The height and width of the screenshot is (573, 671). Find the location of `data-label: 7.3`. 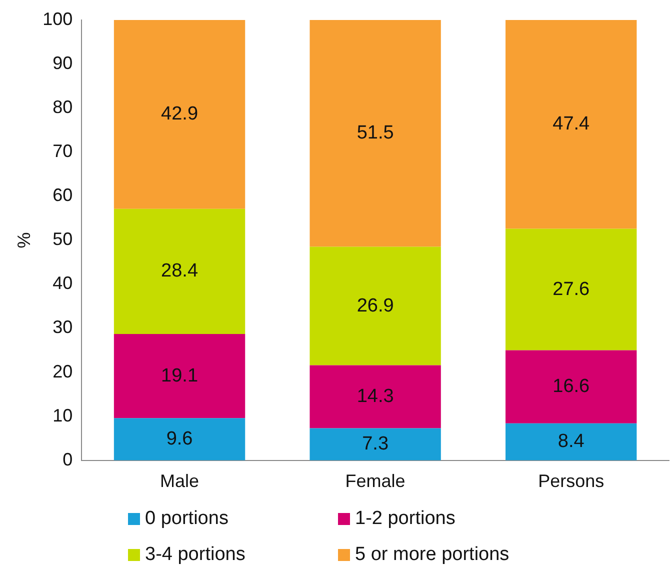

data-label: 7.3 is located at coordinates (375, 444).